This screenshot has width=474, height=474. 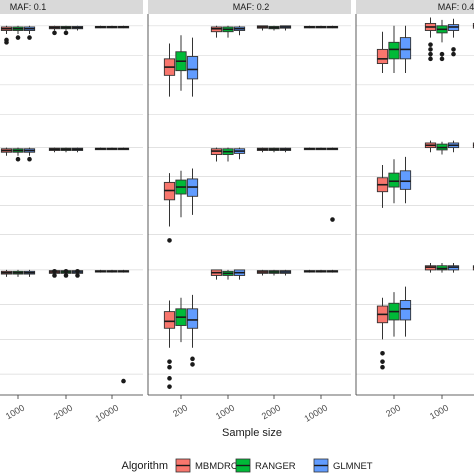 I want to click on facet-strips: MAF: 0.1 MAF: 0.2 MAF: 0.4, so click(x=237, y=7).